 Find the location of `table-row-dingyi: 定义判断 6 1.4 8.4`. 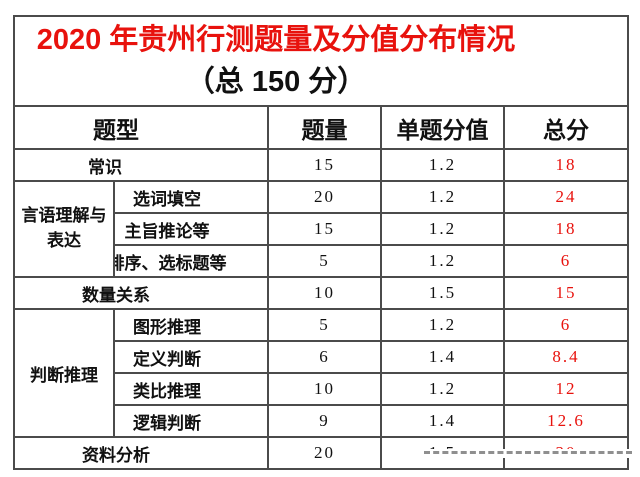

table-row-dingyi: 定义判断 6 1.4 8.4 is located at coordinates (322, 357).